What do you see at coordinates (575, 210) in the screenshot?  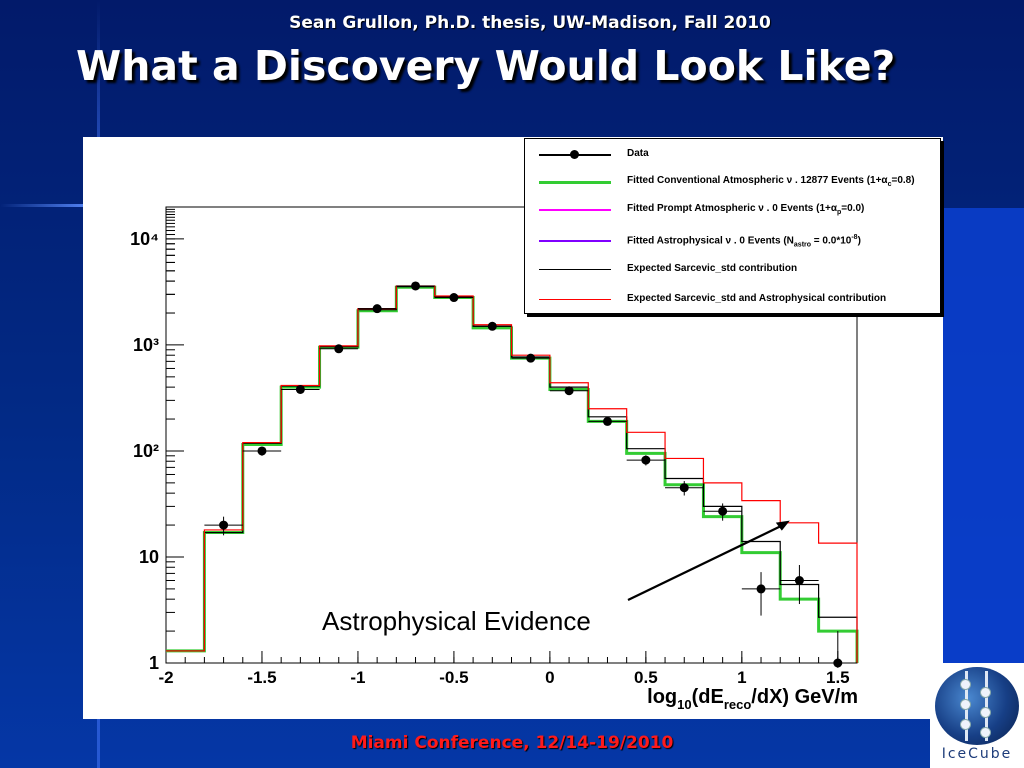 I see `legend-swatch-prompt` at bounding box center [575, 210].